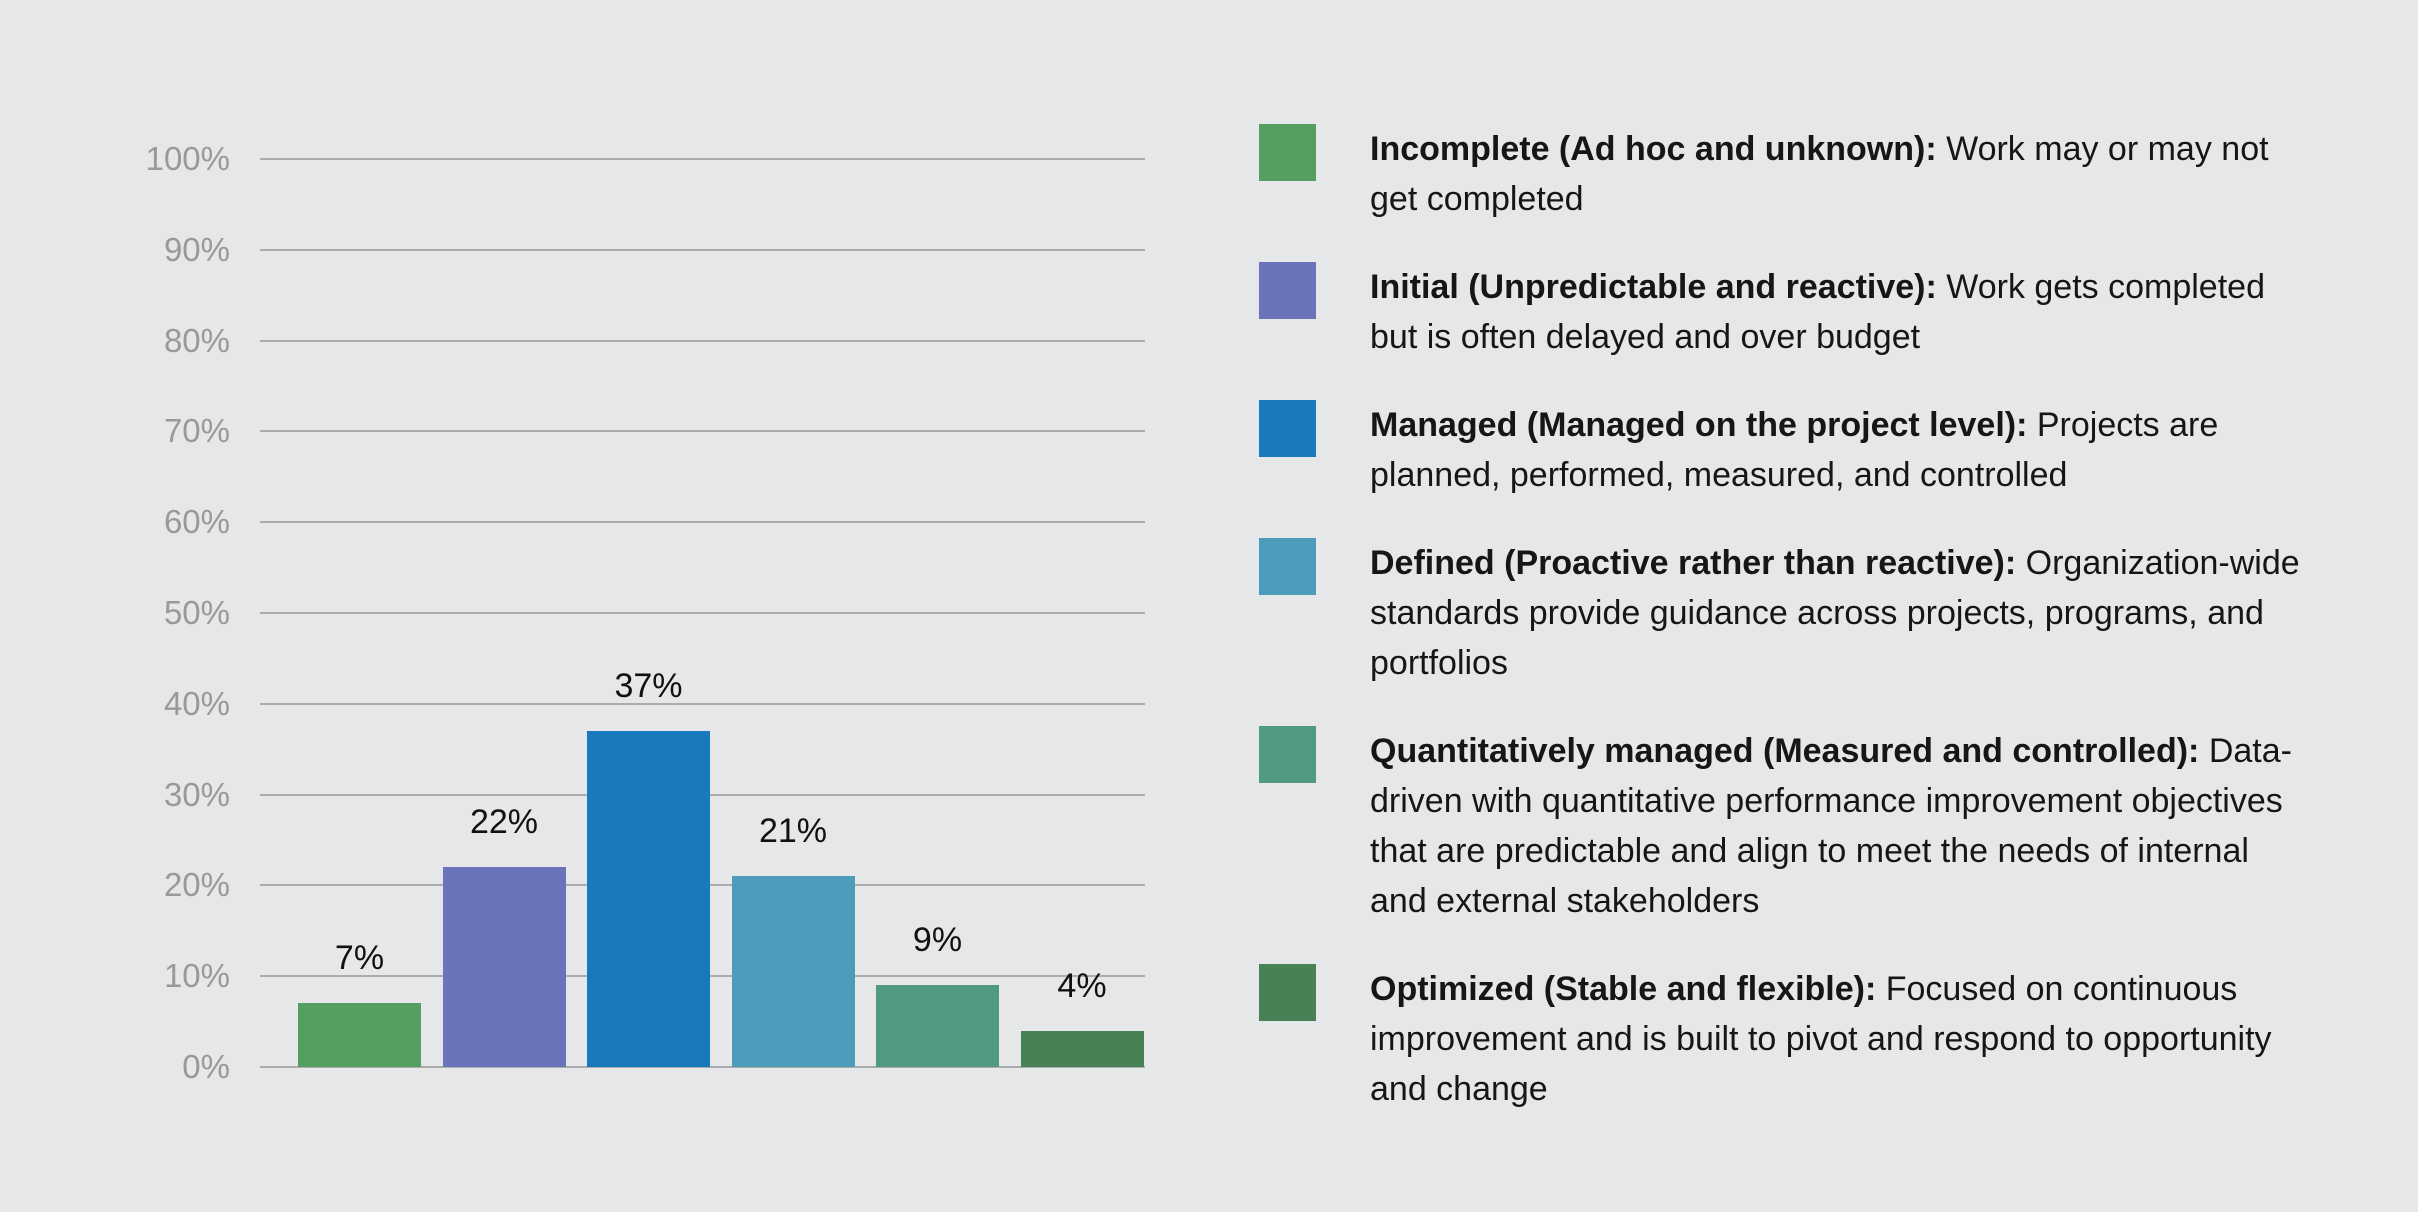 Image resolution: width=2418 pixels, height=1212 pixels. Describe the element at coordinates (196, 340) in the screenshot. I see `y-axis-tick-label: 80%` at that location.